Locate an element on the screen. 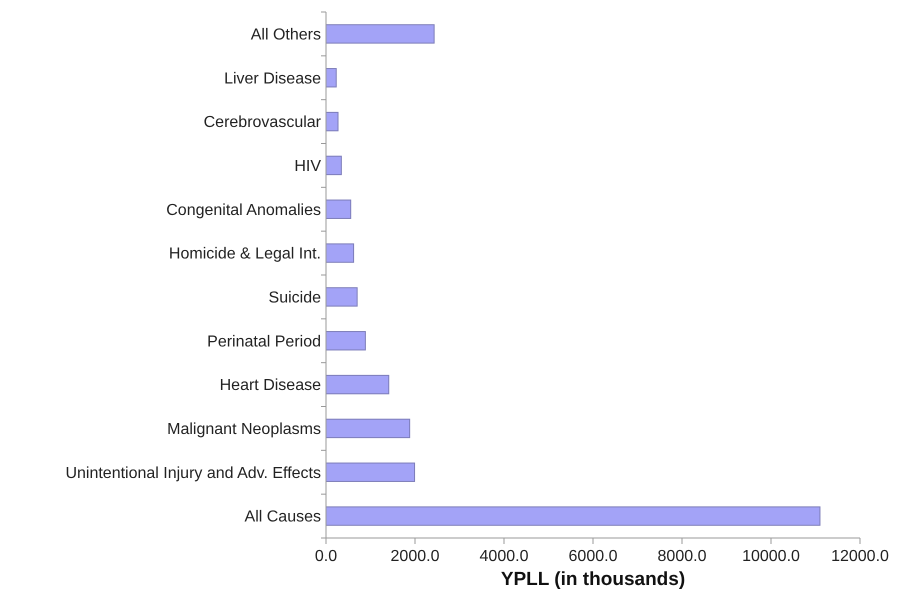  x-tick-label: 8000.0 is located at coordinates (682, 556).